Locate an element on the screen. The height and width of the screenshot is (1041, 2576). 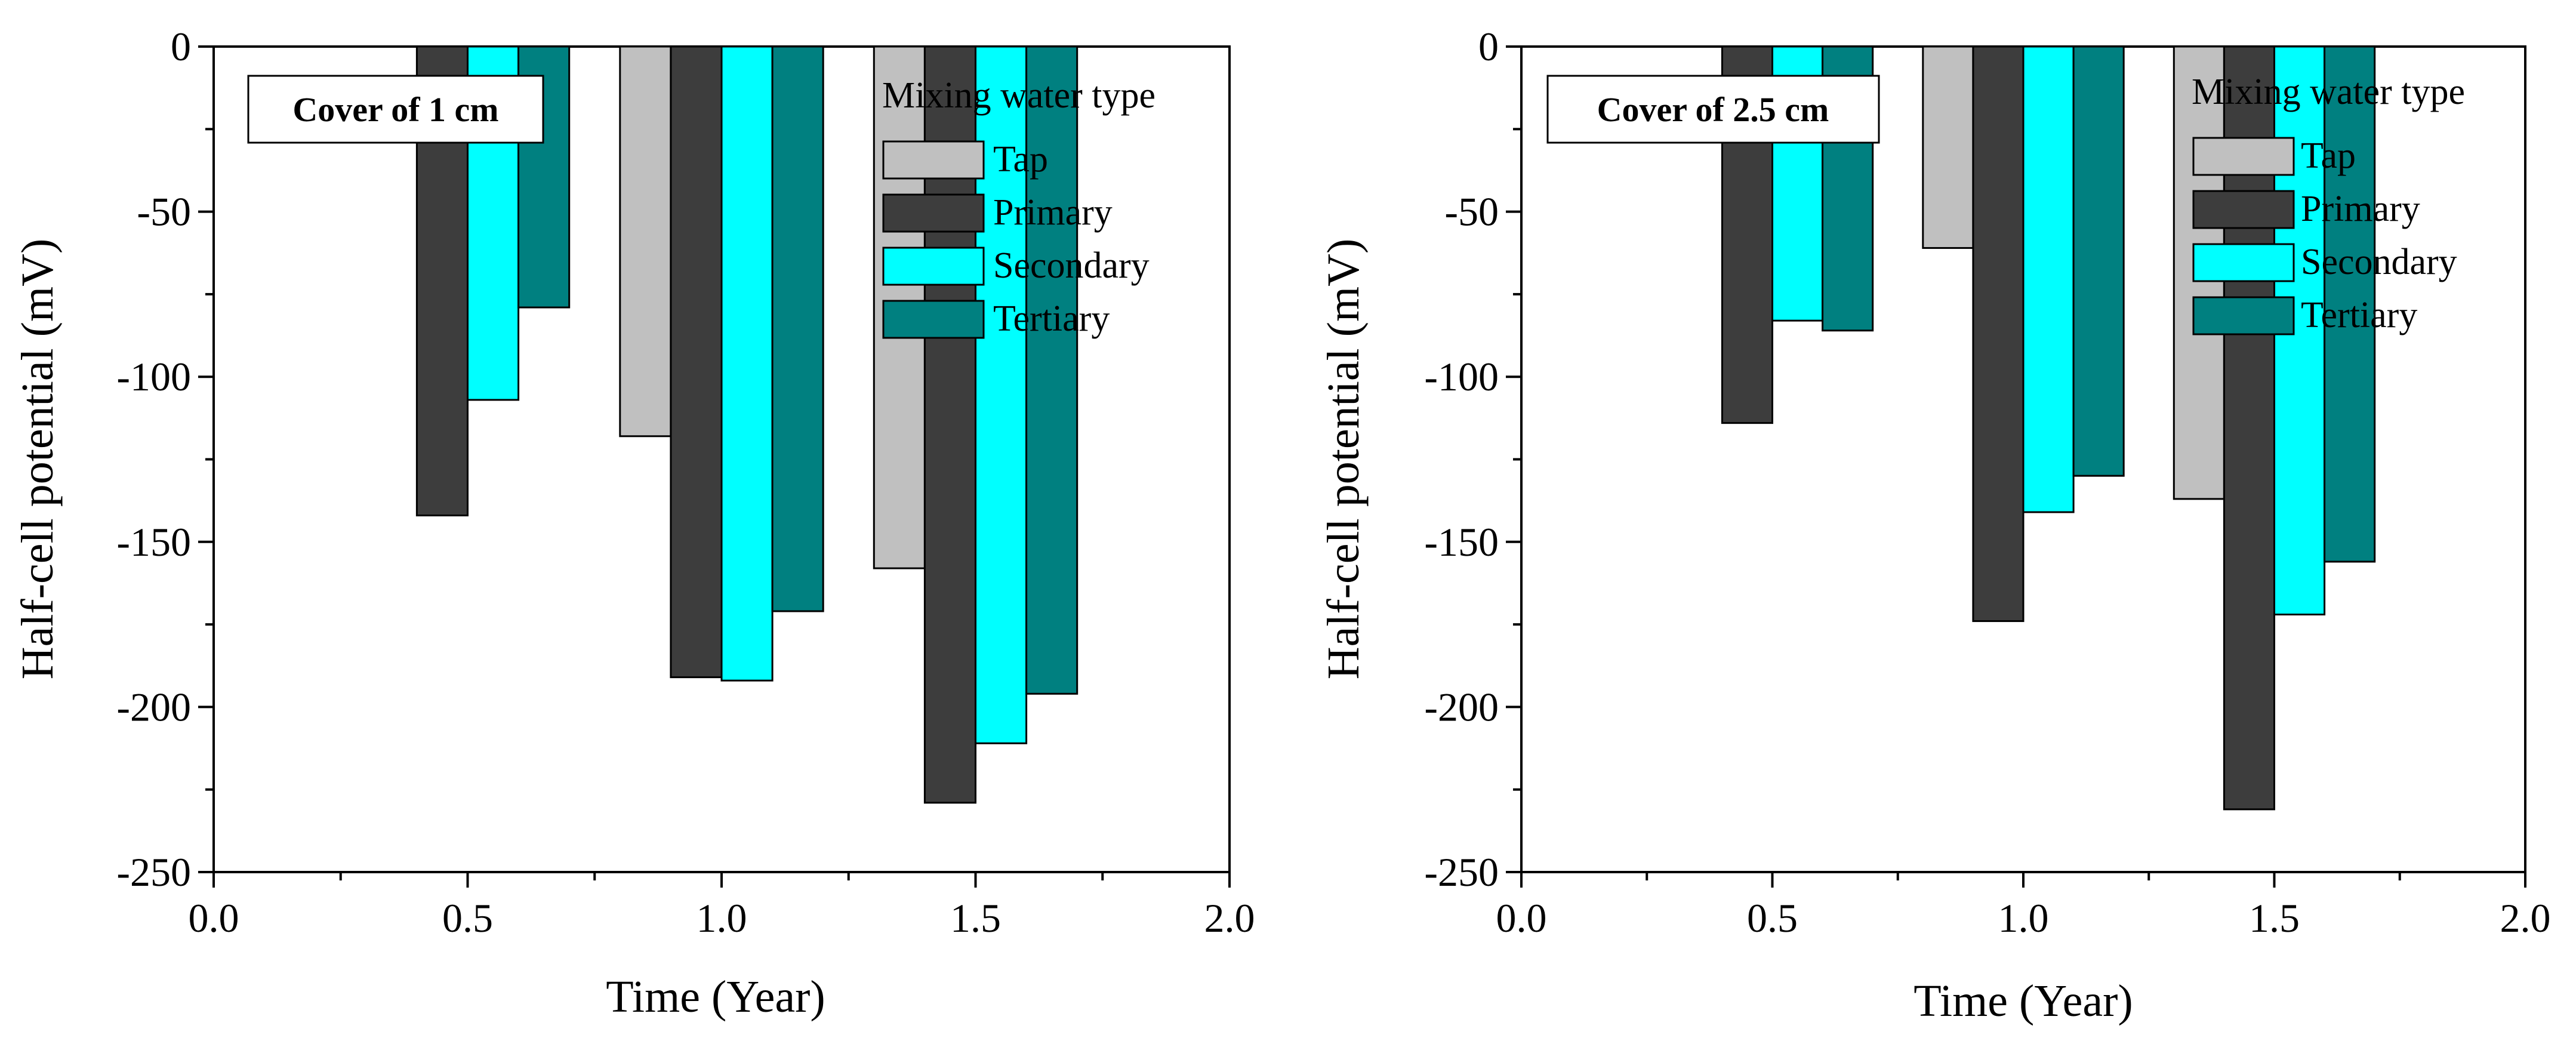
cover-annotation: Cover of 2.5 cm is located at coordinates (1713, 109).